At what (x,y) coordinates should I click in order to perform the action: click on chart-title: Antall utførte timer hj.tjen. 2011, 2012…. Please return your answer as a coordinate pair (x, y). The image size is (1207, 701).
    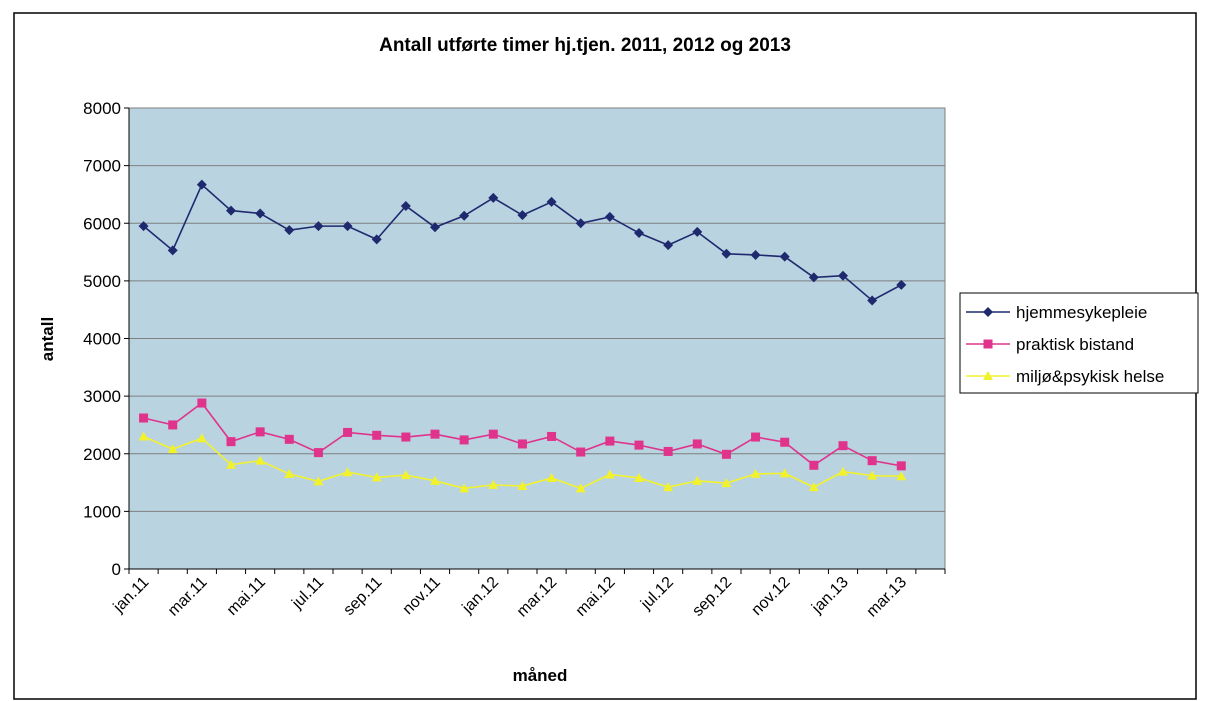
    Looking at the image, I should click on (585, 45).